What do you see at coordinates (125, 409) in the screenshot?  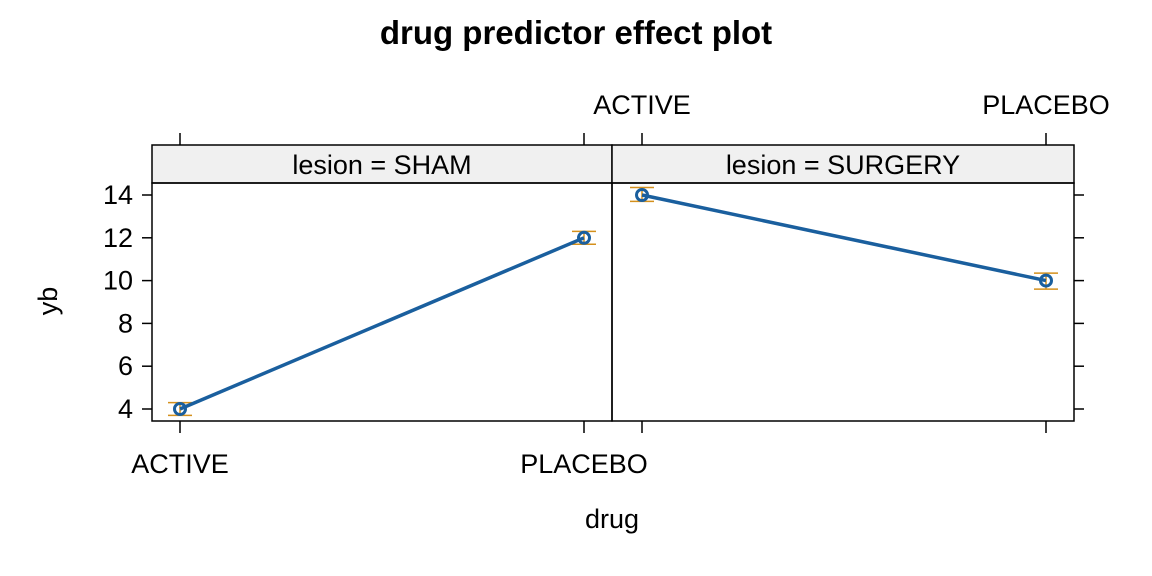 I see `y-tick-label: 4` at bounding box center [125, 409].